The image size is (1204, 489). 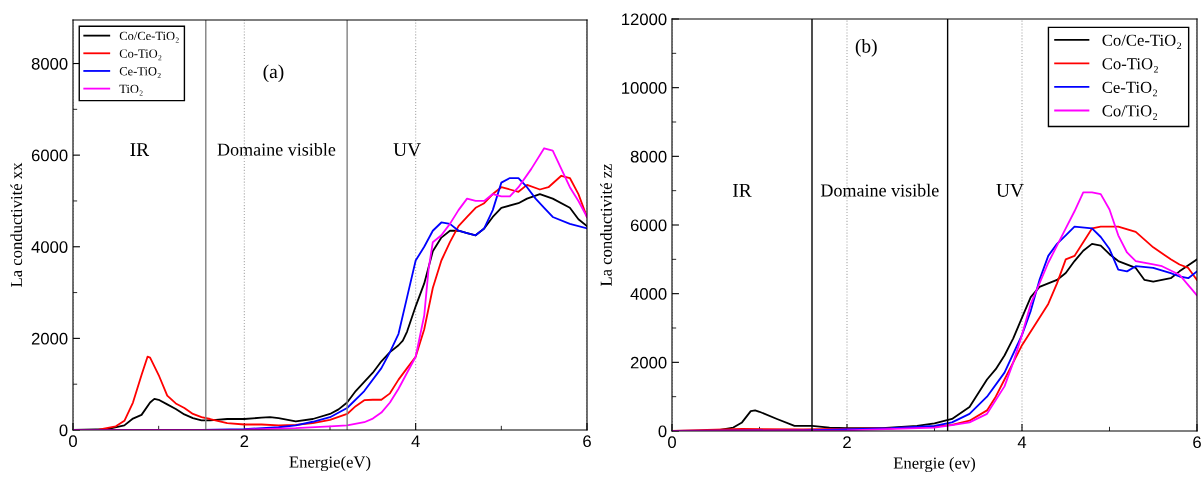 I want to click on x-axis-title: Energie(eV), so click(x=330, y=463).